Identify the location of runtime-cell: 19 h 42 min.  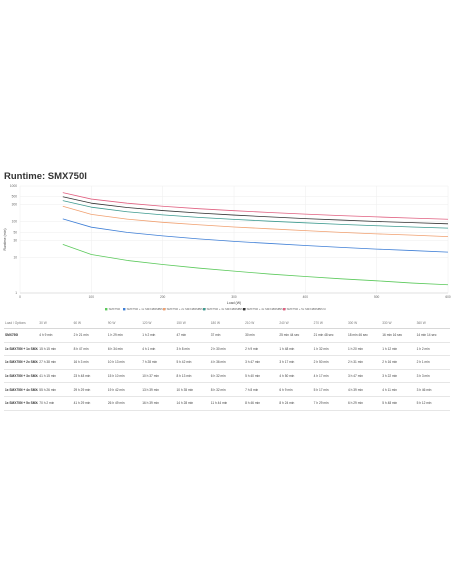
(124, 389).